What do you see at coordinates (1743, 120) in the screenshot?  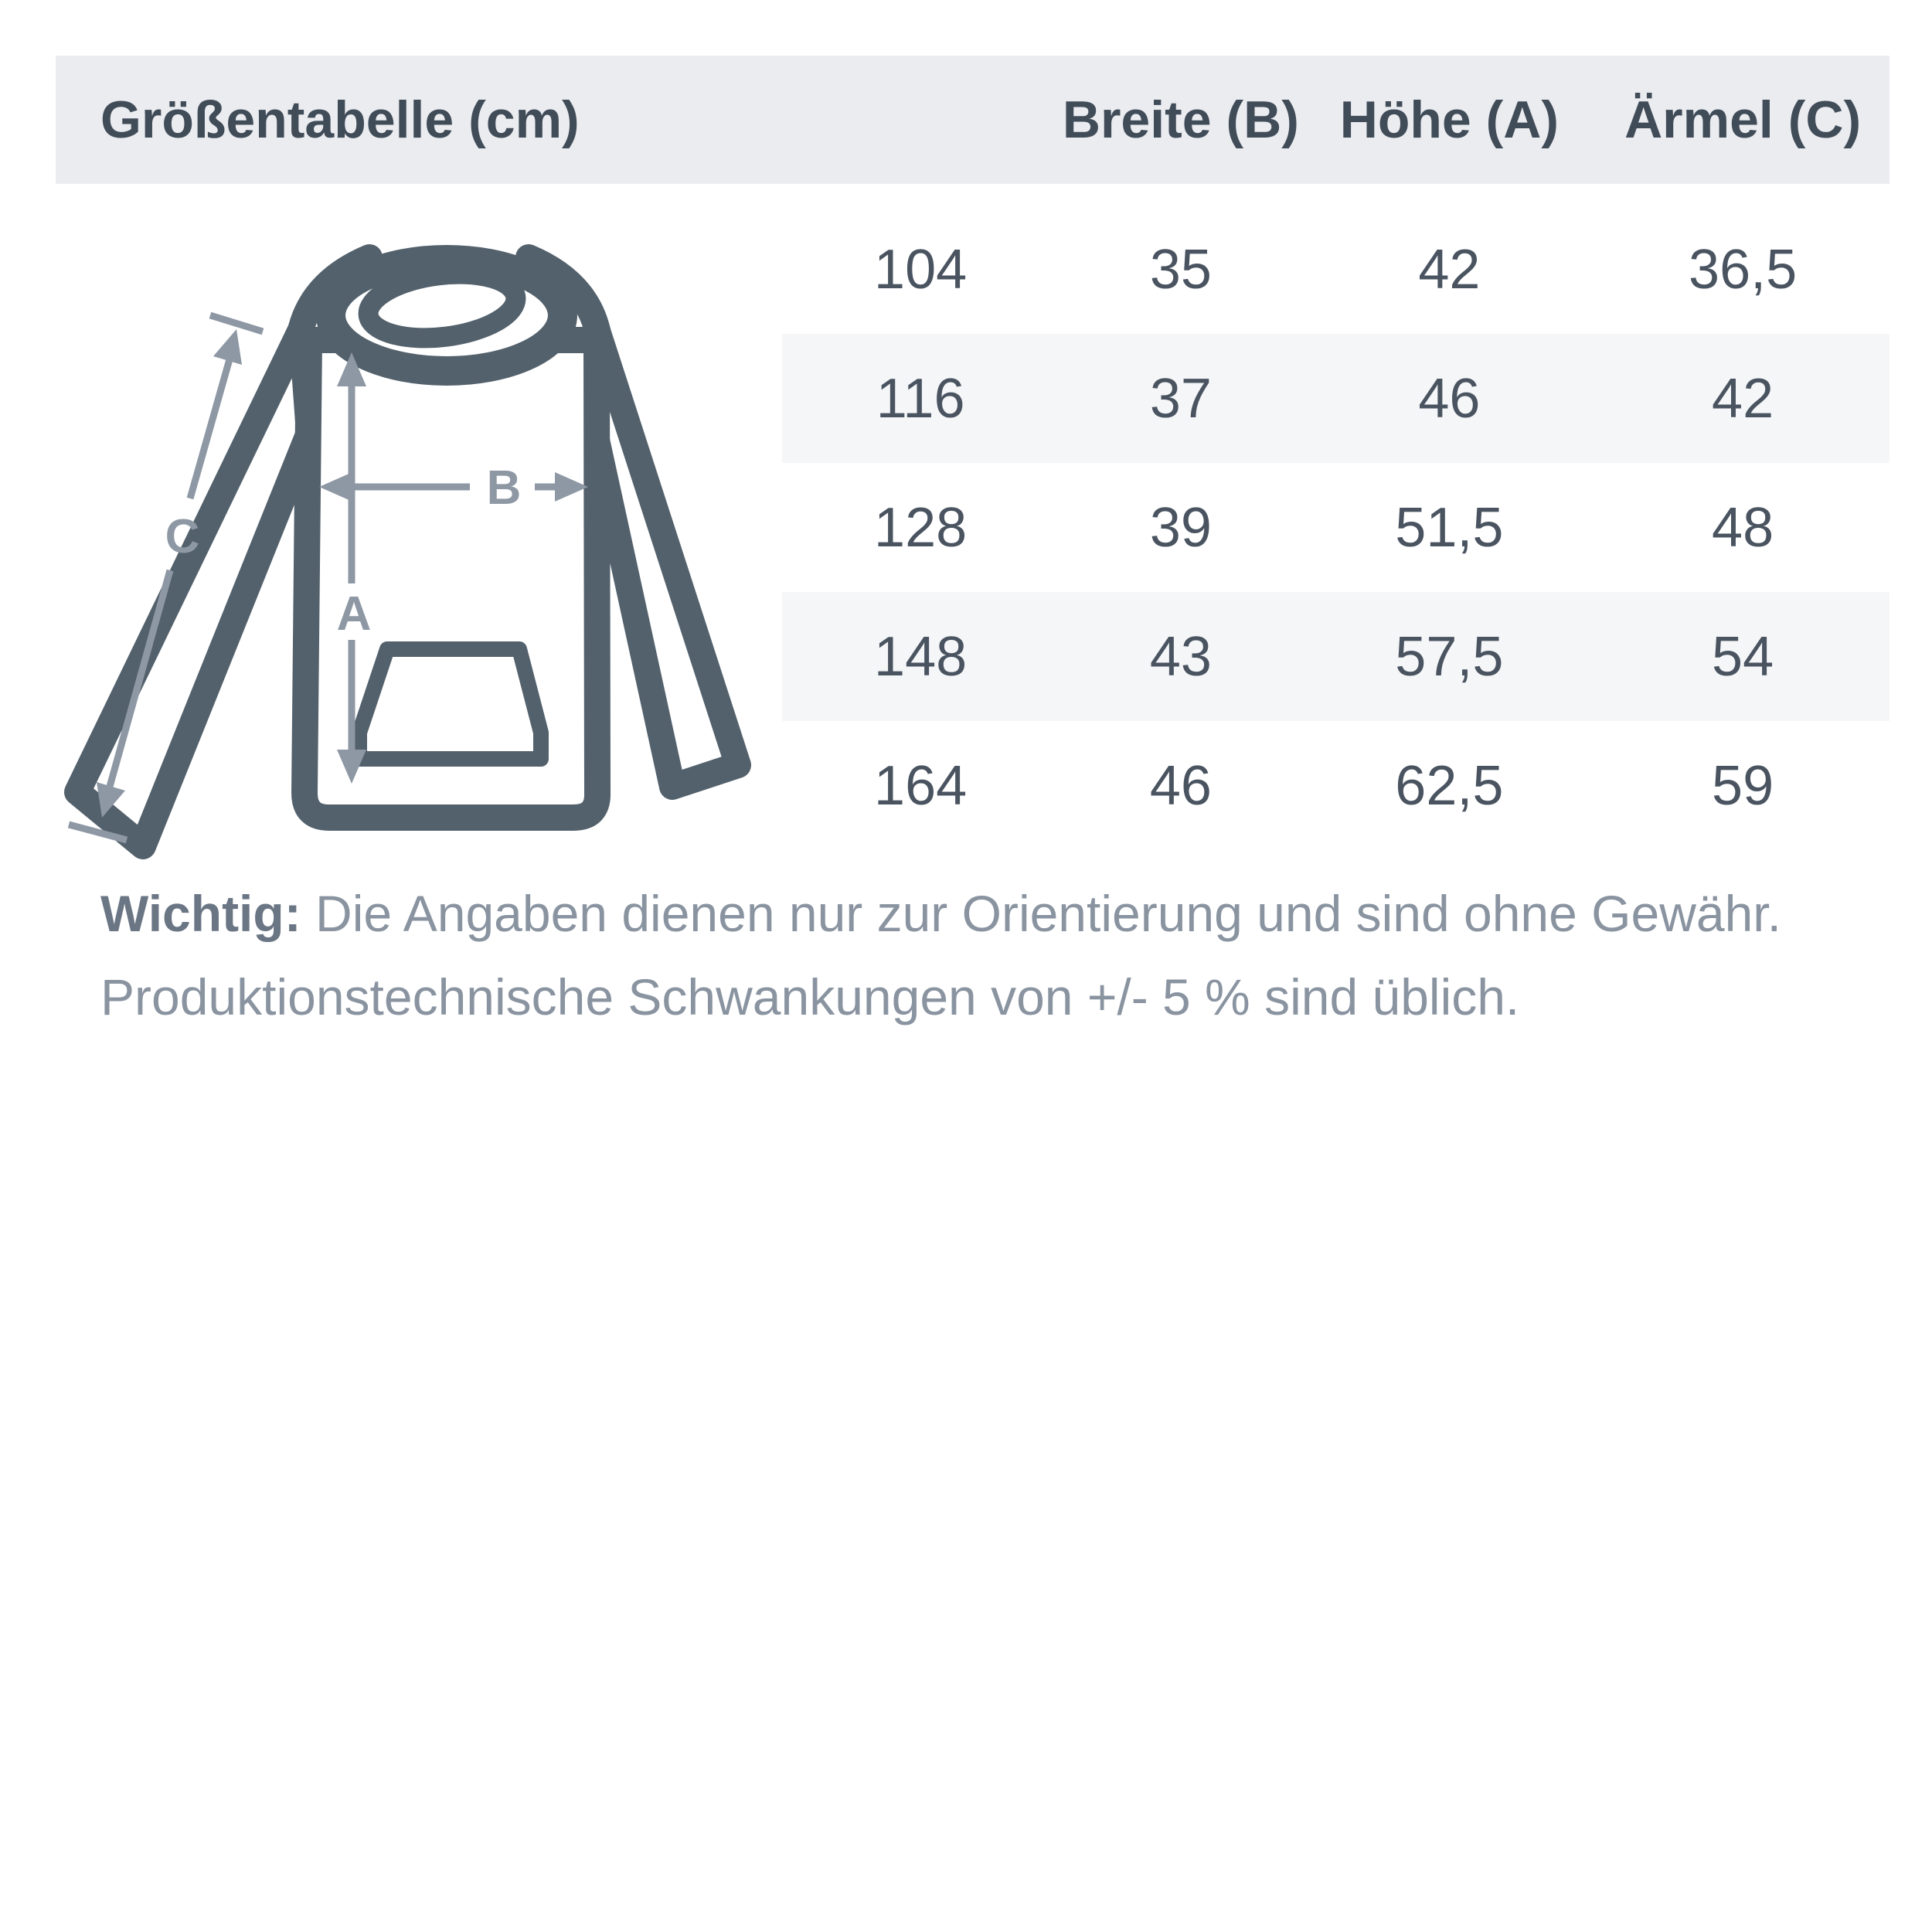 I see `column-header-aermel: Ärmel (C)` at bounding box center [1743, 120].